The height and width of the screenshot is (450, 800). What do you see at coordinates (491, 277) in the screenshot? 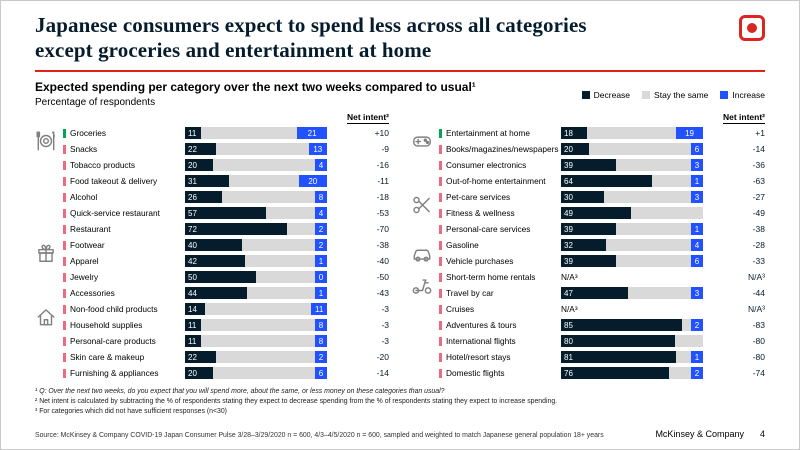
I see `category-label: Short-term home rentals` at bounding box center [491, 277].